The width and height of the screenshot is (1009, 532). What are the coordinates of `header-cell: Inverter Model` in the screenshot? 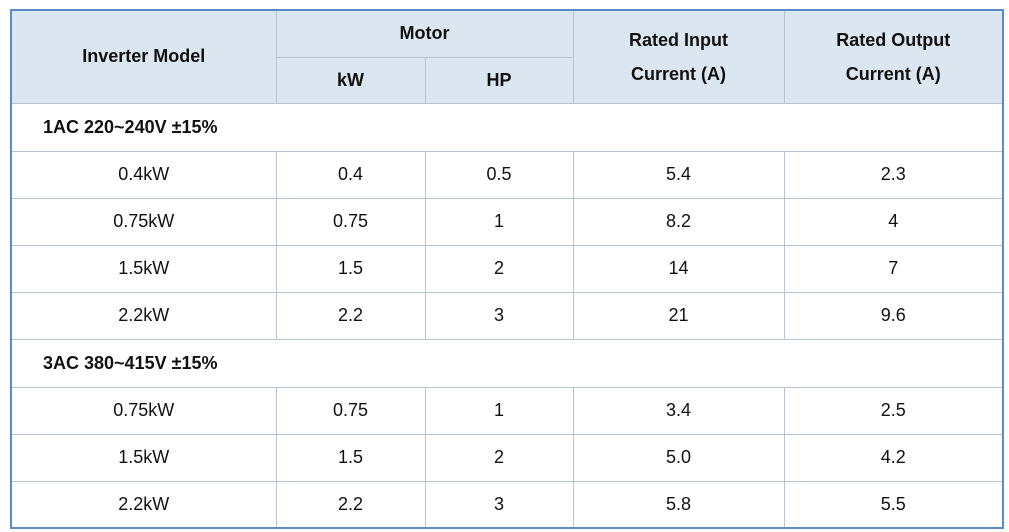 It's located at (143, 56).